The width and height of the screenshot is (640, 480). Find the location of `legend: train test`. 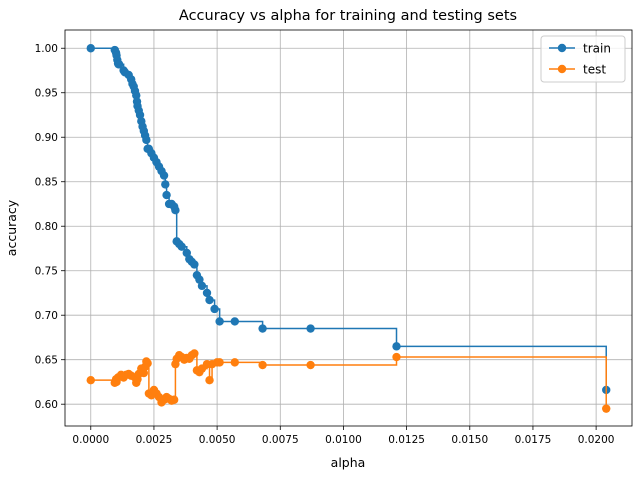

legend: train test is located at coordinates (583, 59).